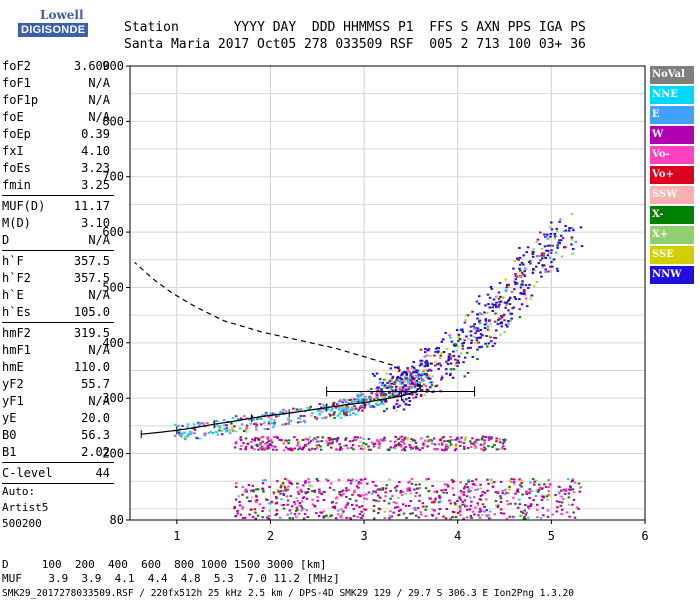  I want to click on param-row: M(D) 3.10, so click(57, 223).